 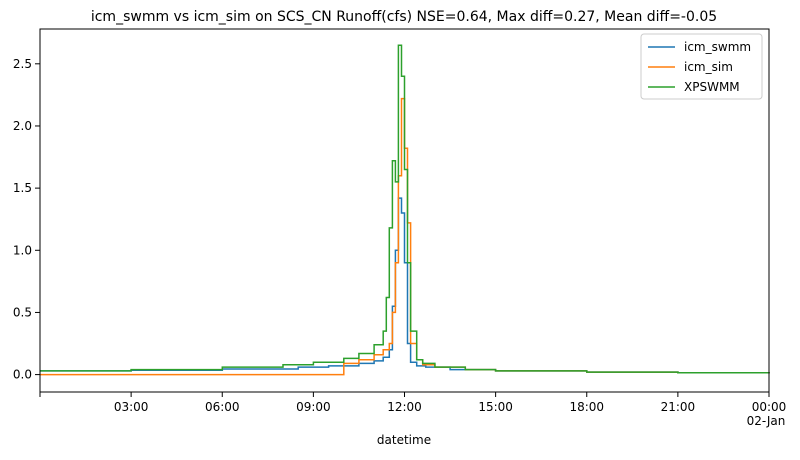 I want to click on y-tick-label: 2.5, so click(x=22, y=64).